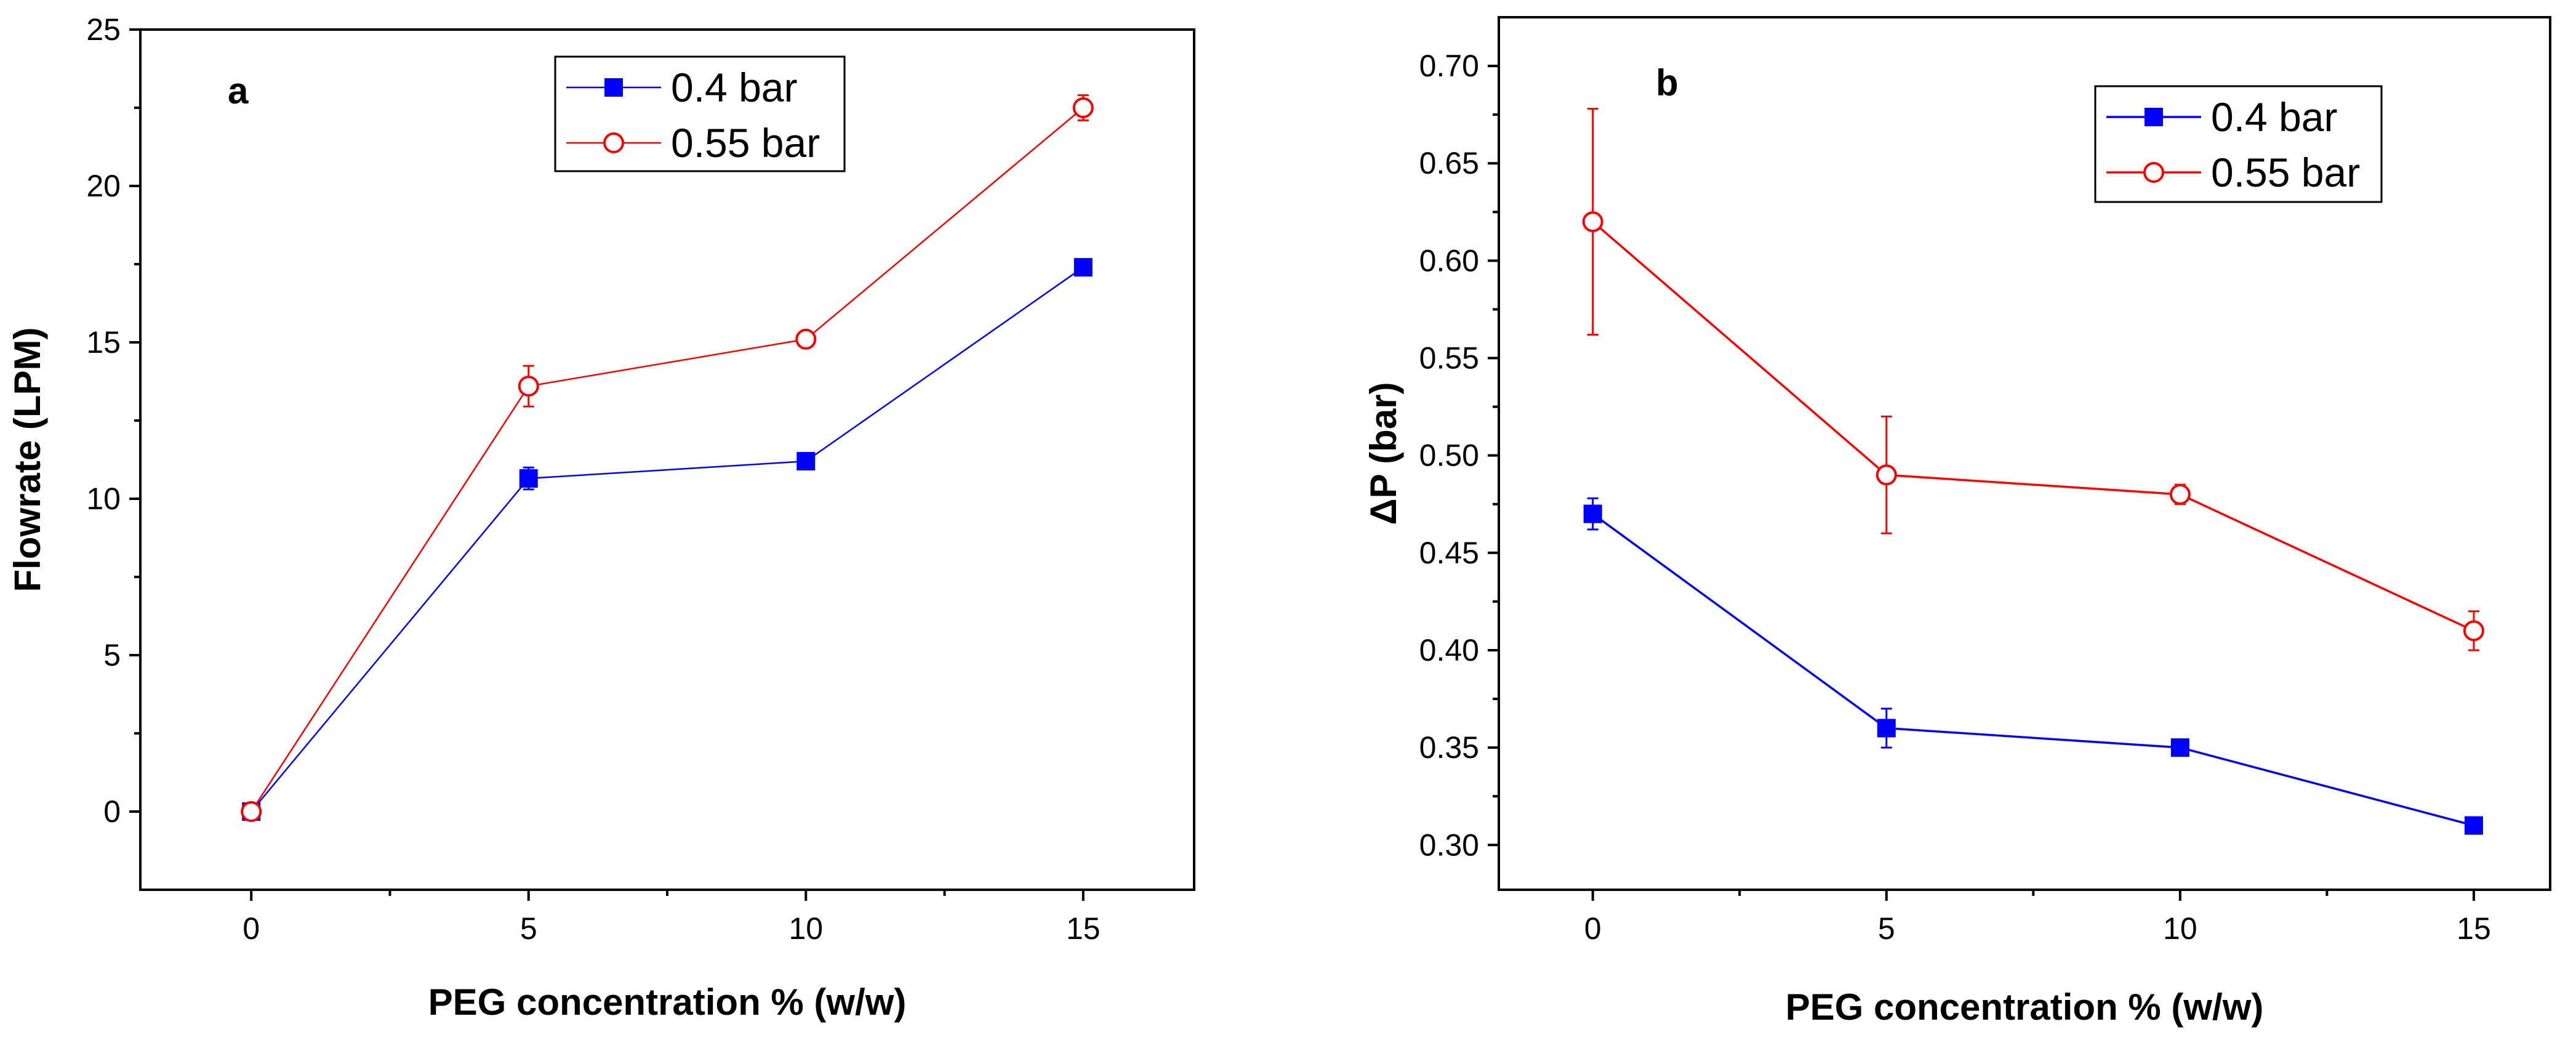 This screenshot has width=2576, height=1040. I want to click on y-tick-label: 0.40, so click(1449, 650).